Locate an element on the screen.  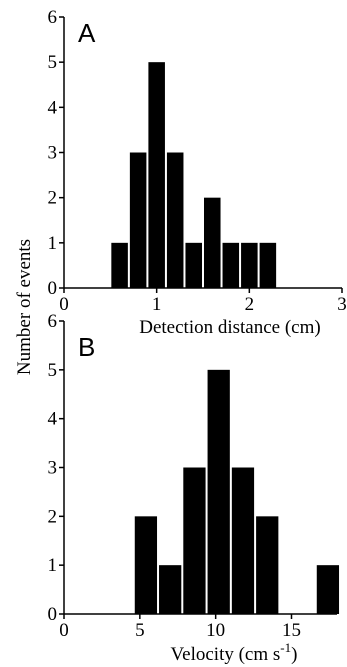
panel-b-x-axis-title-tail: ) is located at coordinates (294, 654).